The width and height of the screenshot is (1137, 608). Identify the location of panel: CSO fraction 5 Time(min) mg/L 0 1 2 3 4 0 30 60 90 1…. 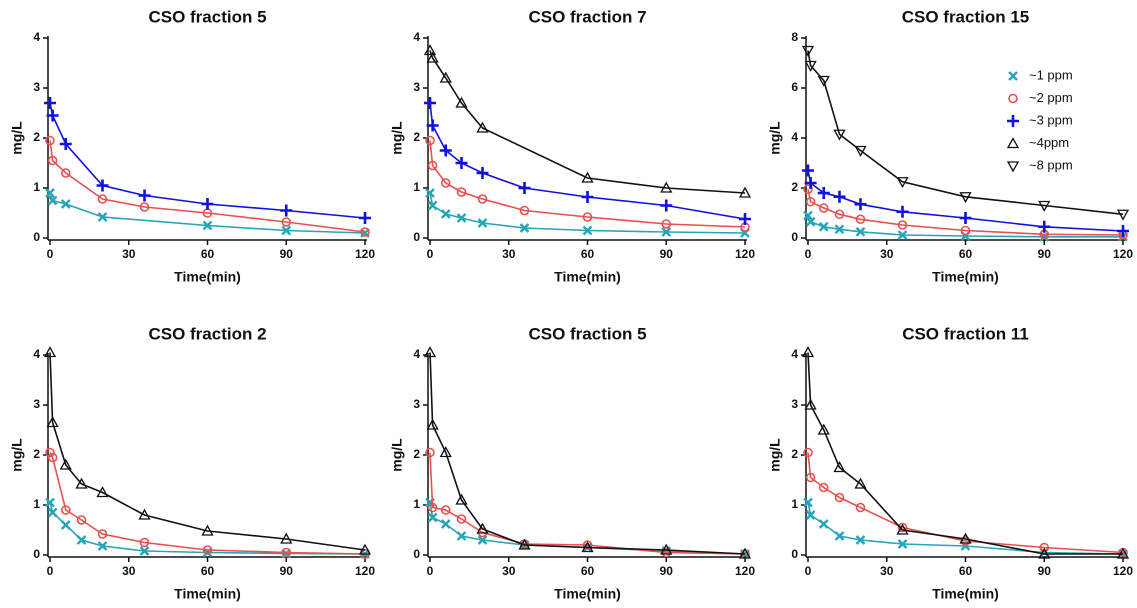
(572, 462).